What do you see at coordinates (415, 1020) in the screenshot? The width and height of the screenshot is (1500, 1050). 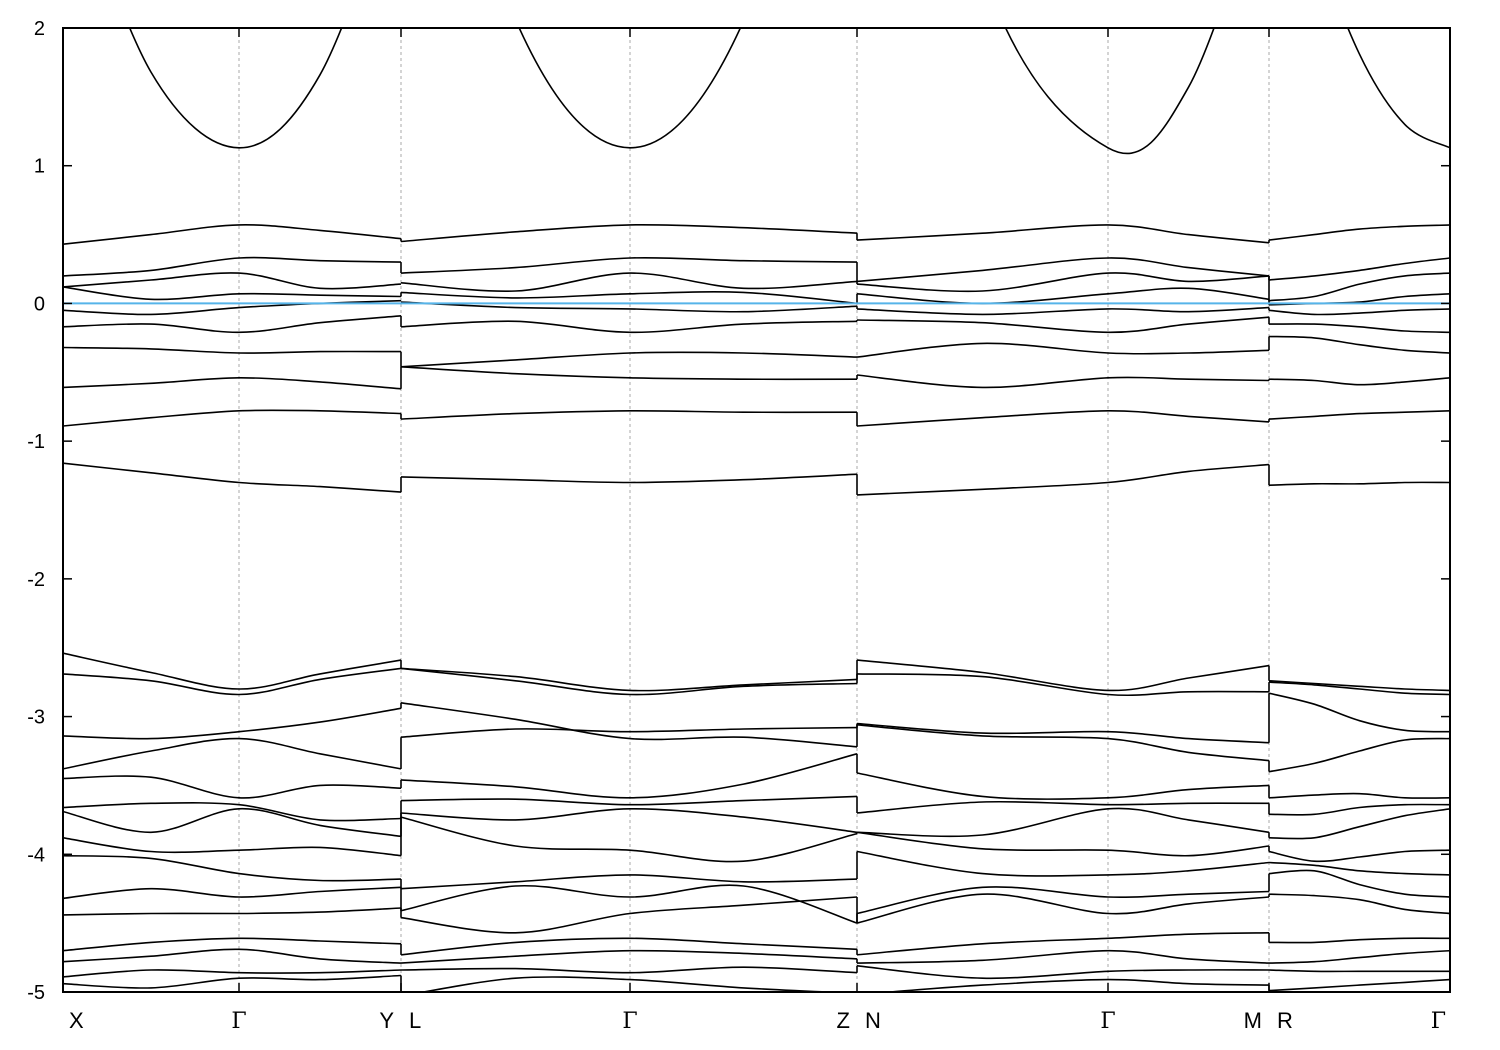 I see `kpoint-label: L` at bounding box center [415, 1020].